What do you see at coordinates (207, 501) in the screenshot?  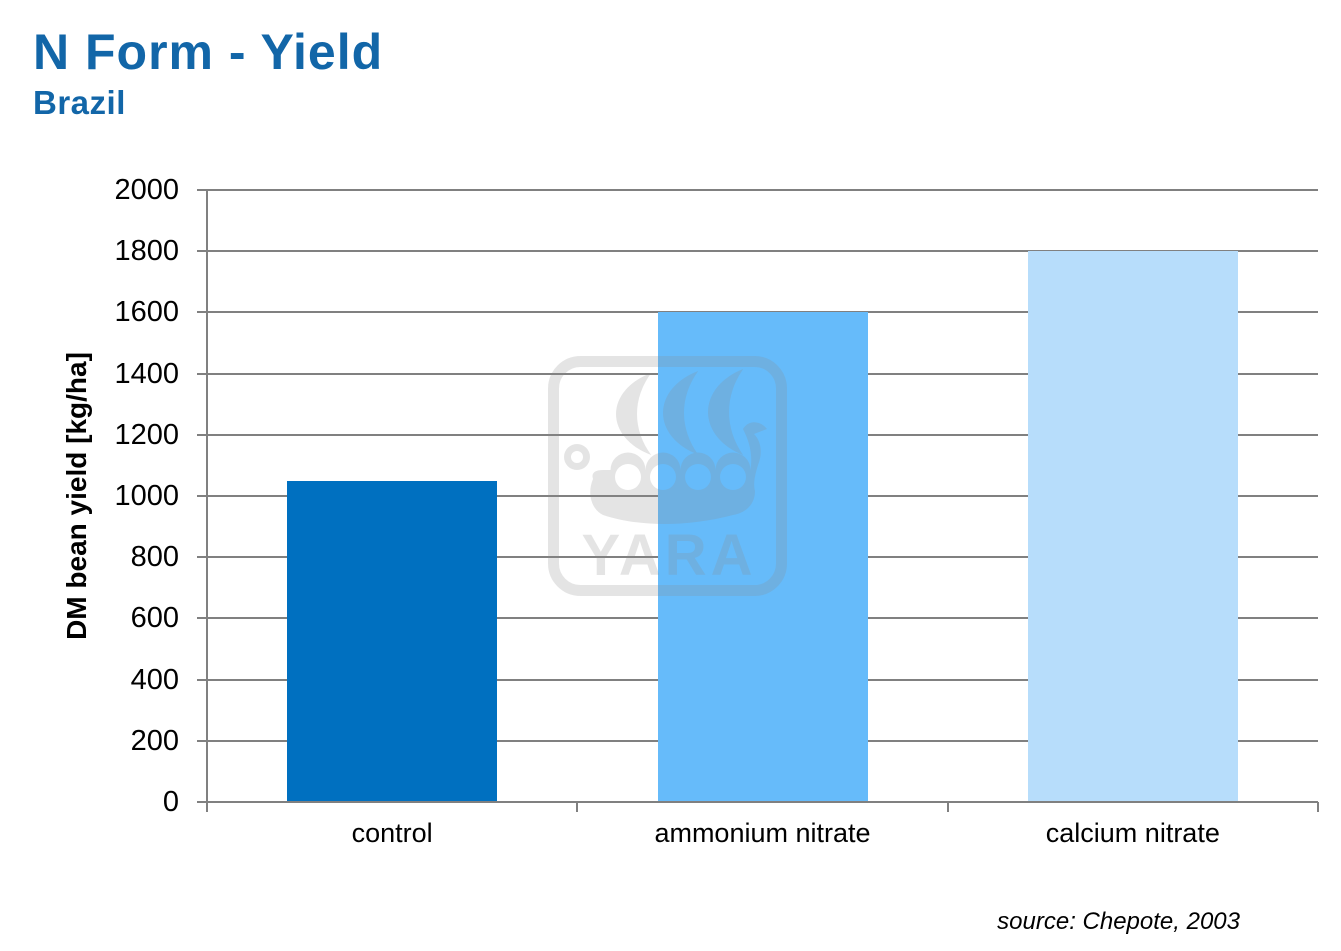 I see `y-axis-line` at bounding box center [207, 501].